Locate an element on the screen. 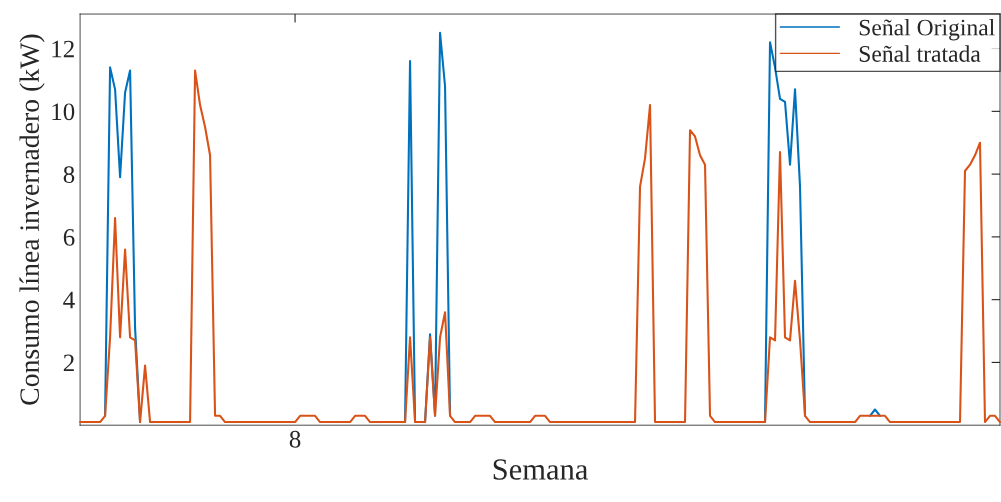 Image resolution: width=1001 pixels, height=502 pixels. y-axis-title: Consumo línea invernadero (kW) is located at coordinates (32, 219).